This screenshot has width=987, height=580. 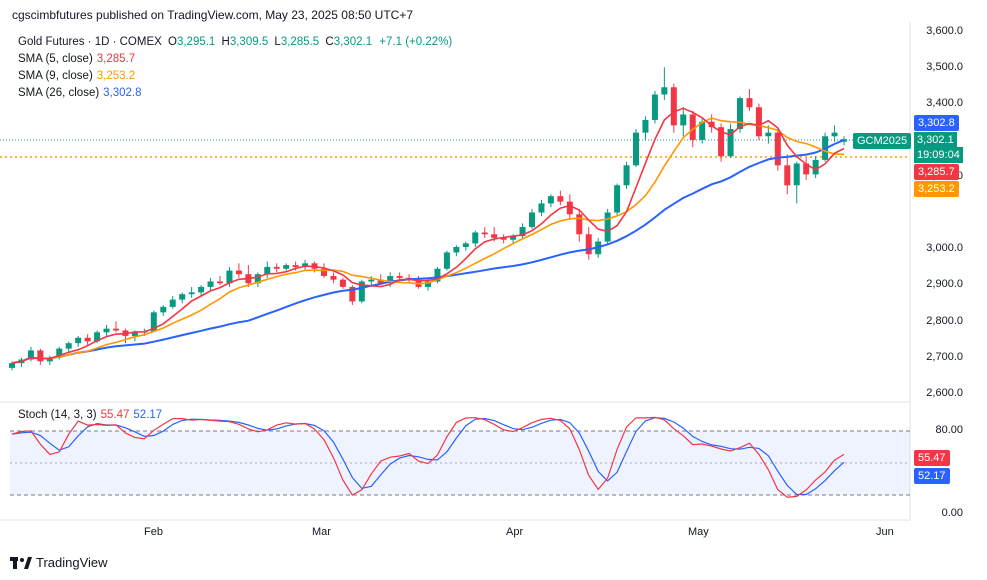 I want to click on stoch-d-value: 52.17, so click(x=148, y=415).